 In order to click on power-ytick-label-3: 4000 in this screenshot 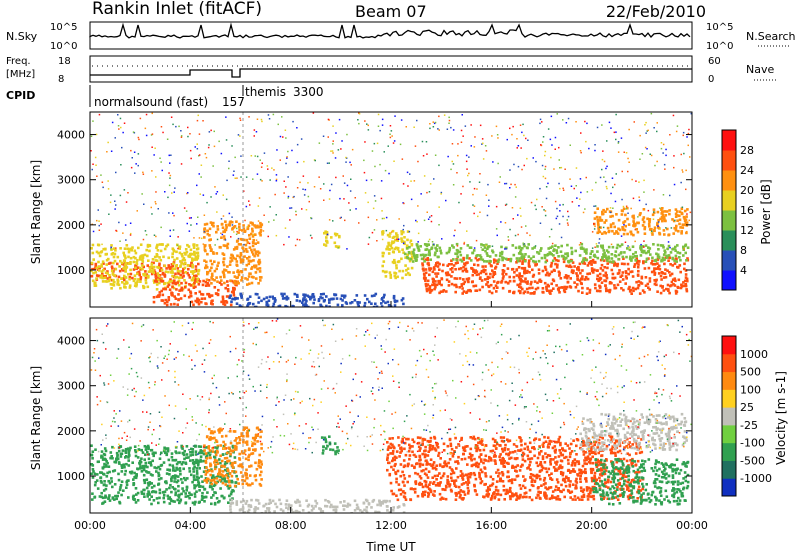, I will do `click(71, 135)`.